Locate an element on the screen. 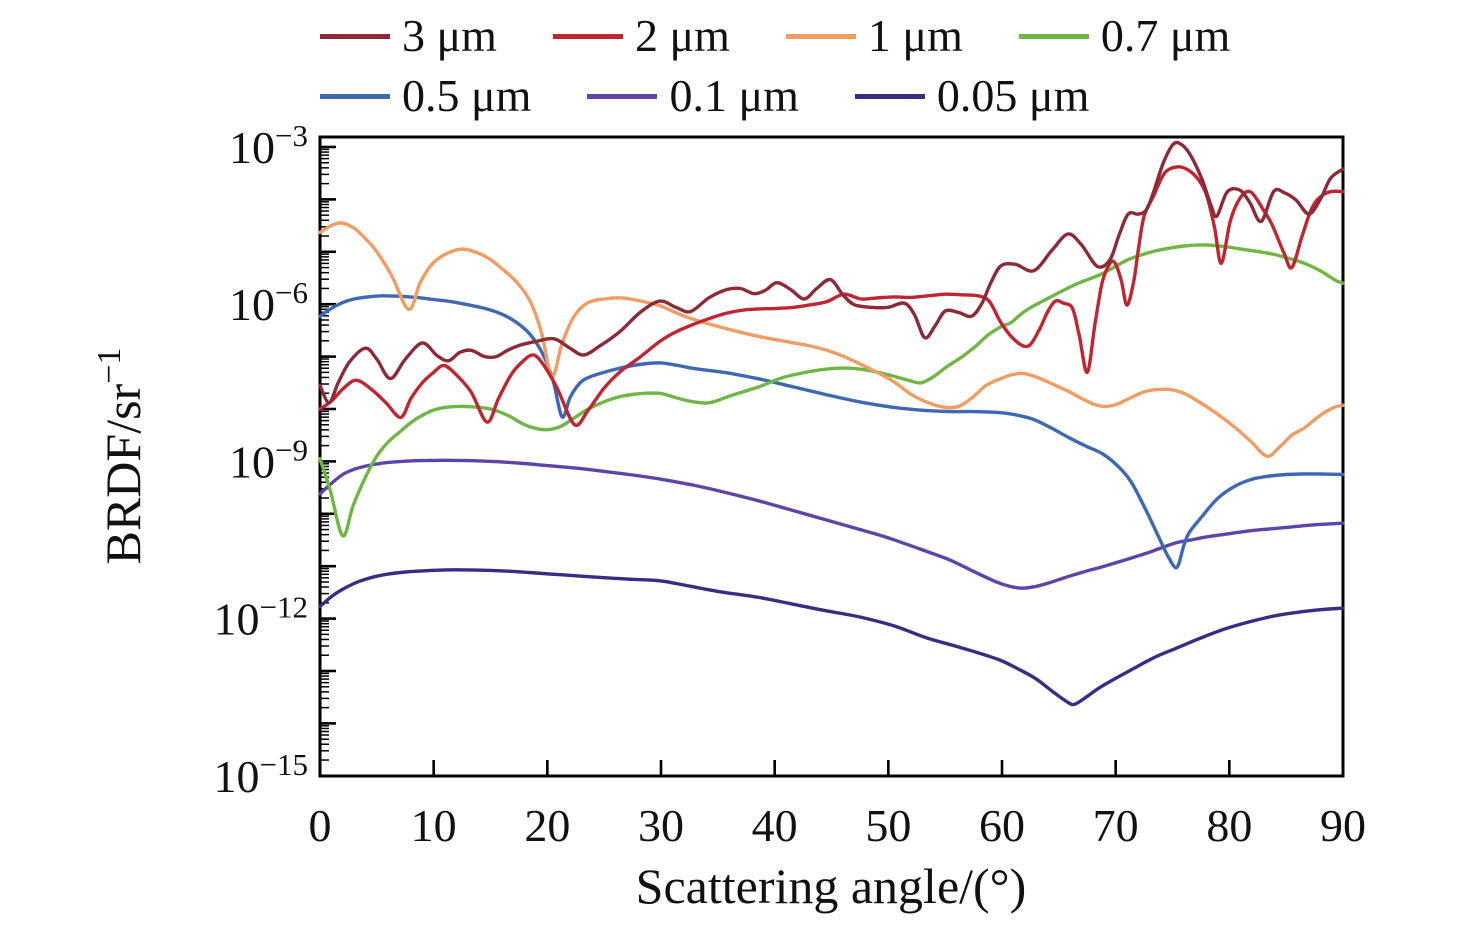  legend-label-0p7m: 0.7 μm is located at coordinates (1165, 35).